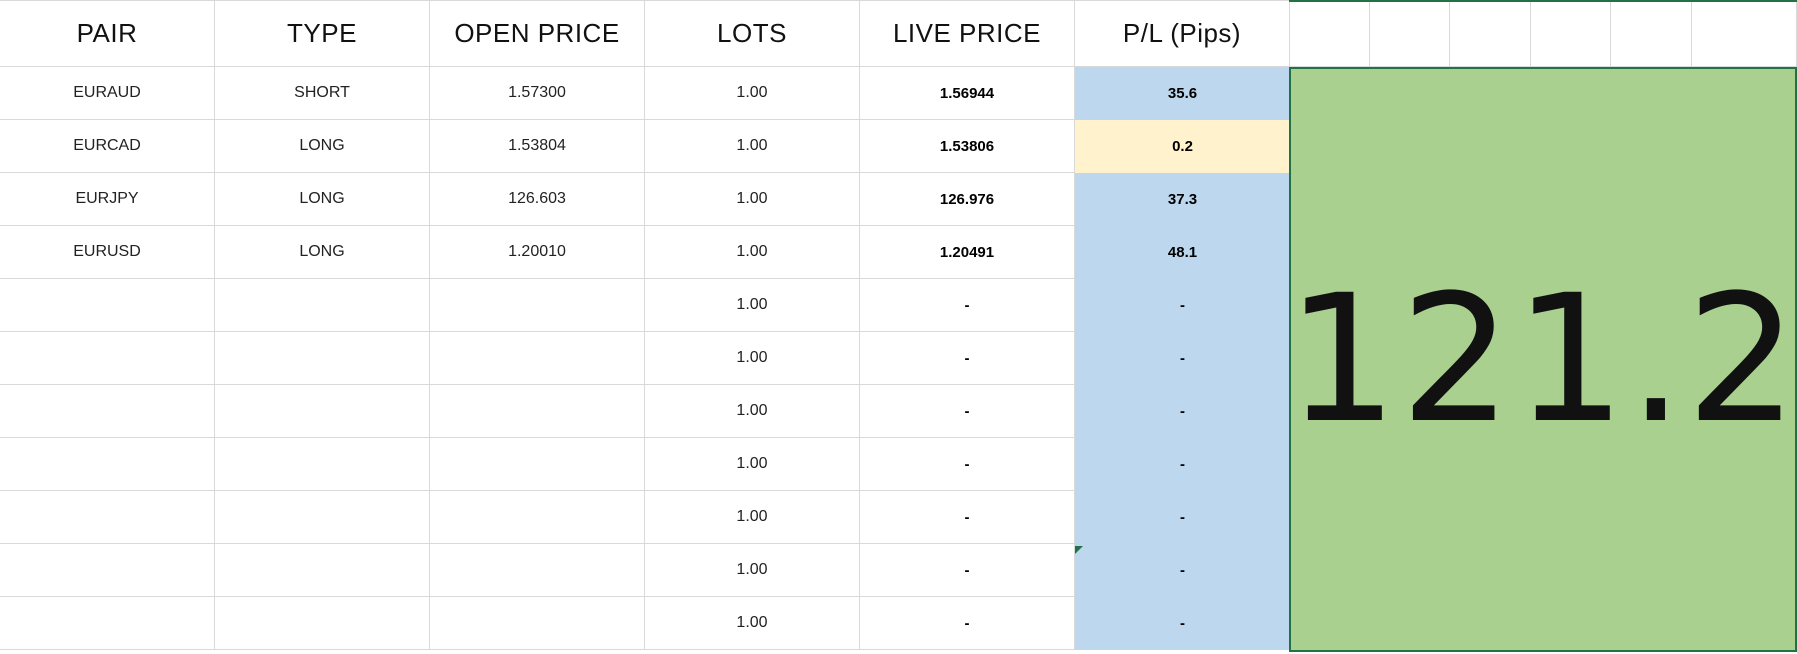  I want to click on cell-pl-pips: 0.2, so click(1182, 146).